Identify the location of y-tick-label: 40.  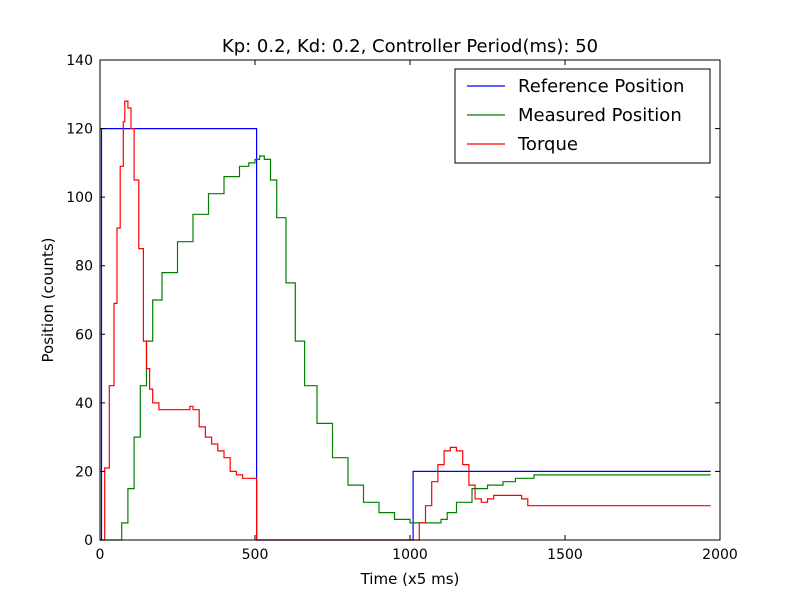
(84, 404).